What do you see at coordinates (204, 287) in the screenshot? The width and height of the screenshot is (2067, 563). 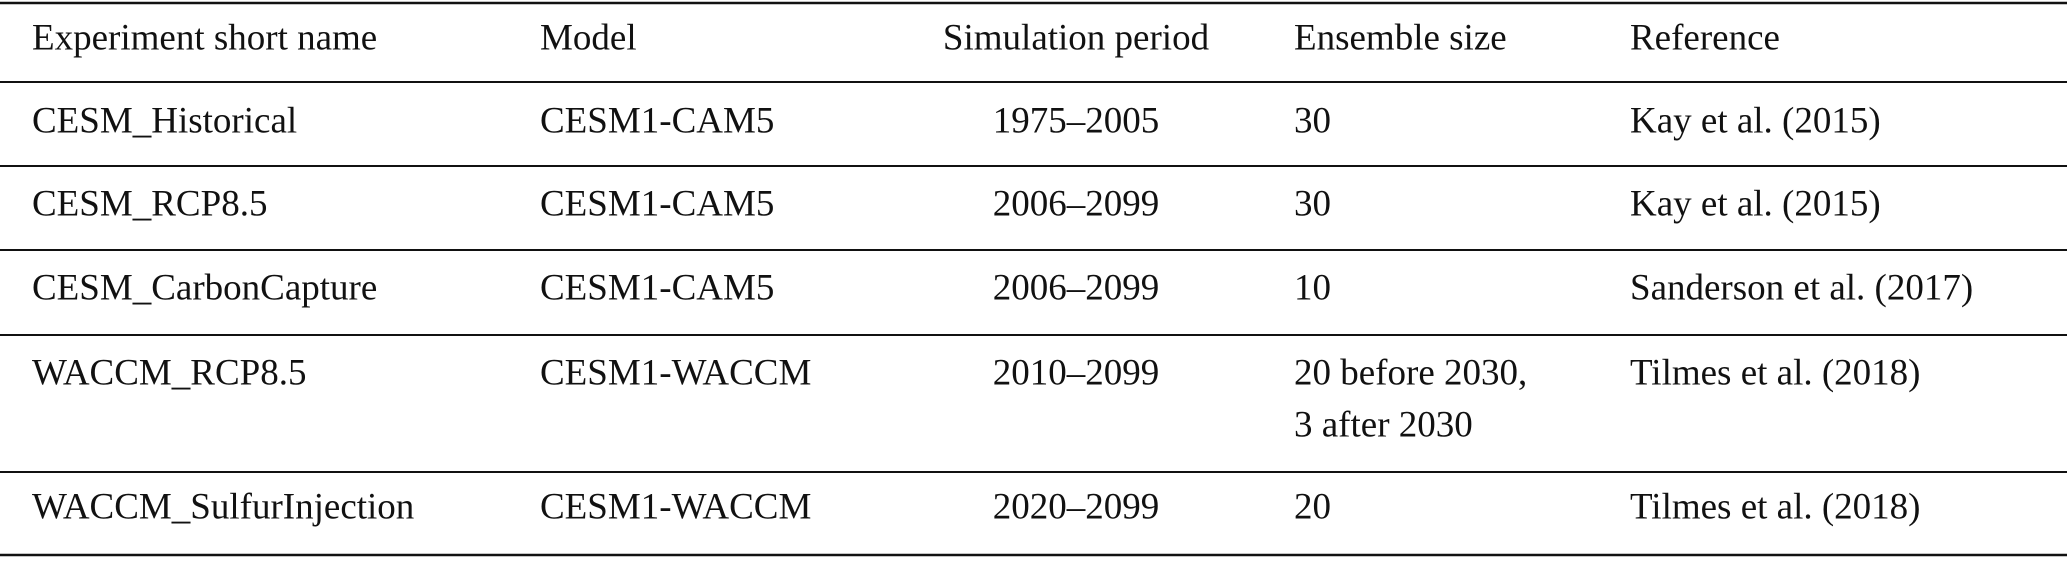 I see `cell: CESM_CarbonCapture` at bounding box center [204, 287].